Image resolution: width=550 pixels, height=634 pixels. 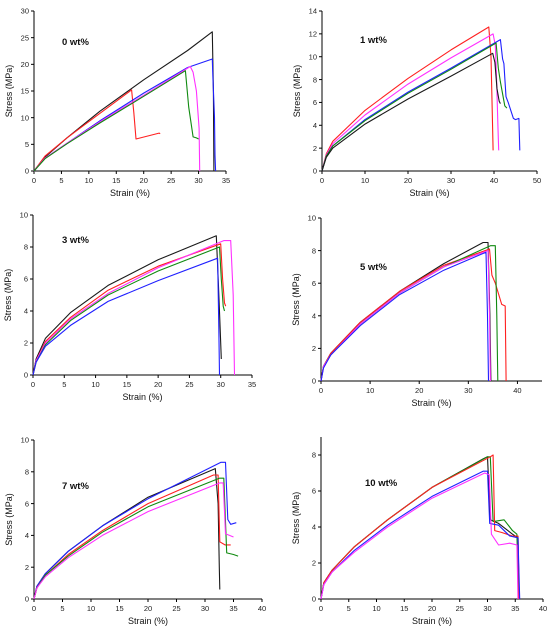 What do you see at coordinates (313, 34) in the screenshot?
I see `y-tick-label: 12` at bounding box center [313, 34].